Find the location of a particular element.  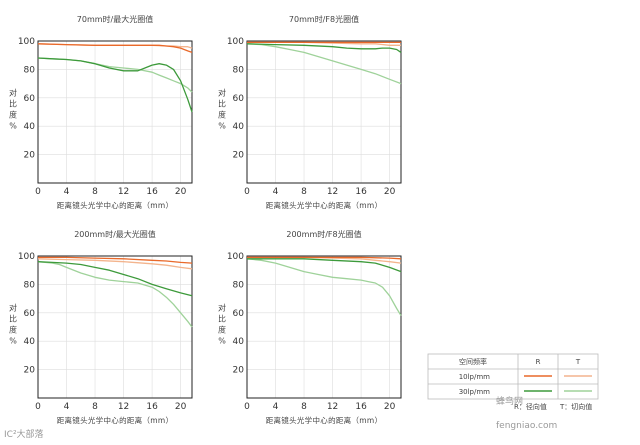

legend-row-30lp: 30lp/mm is located at coordinates (474, 392).